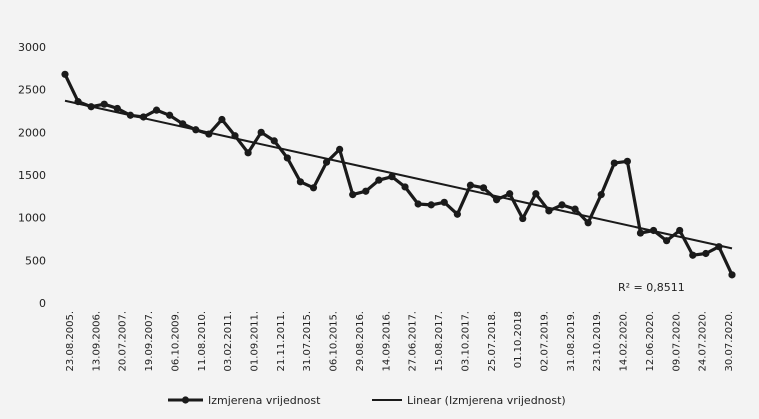 Image resolution: width=759 pixels, height=419 pixels. Describe the element at coordinates (35, 260) in the screenshot. I see `y-tick-label-500: 500` at that location.